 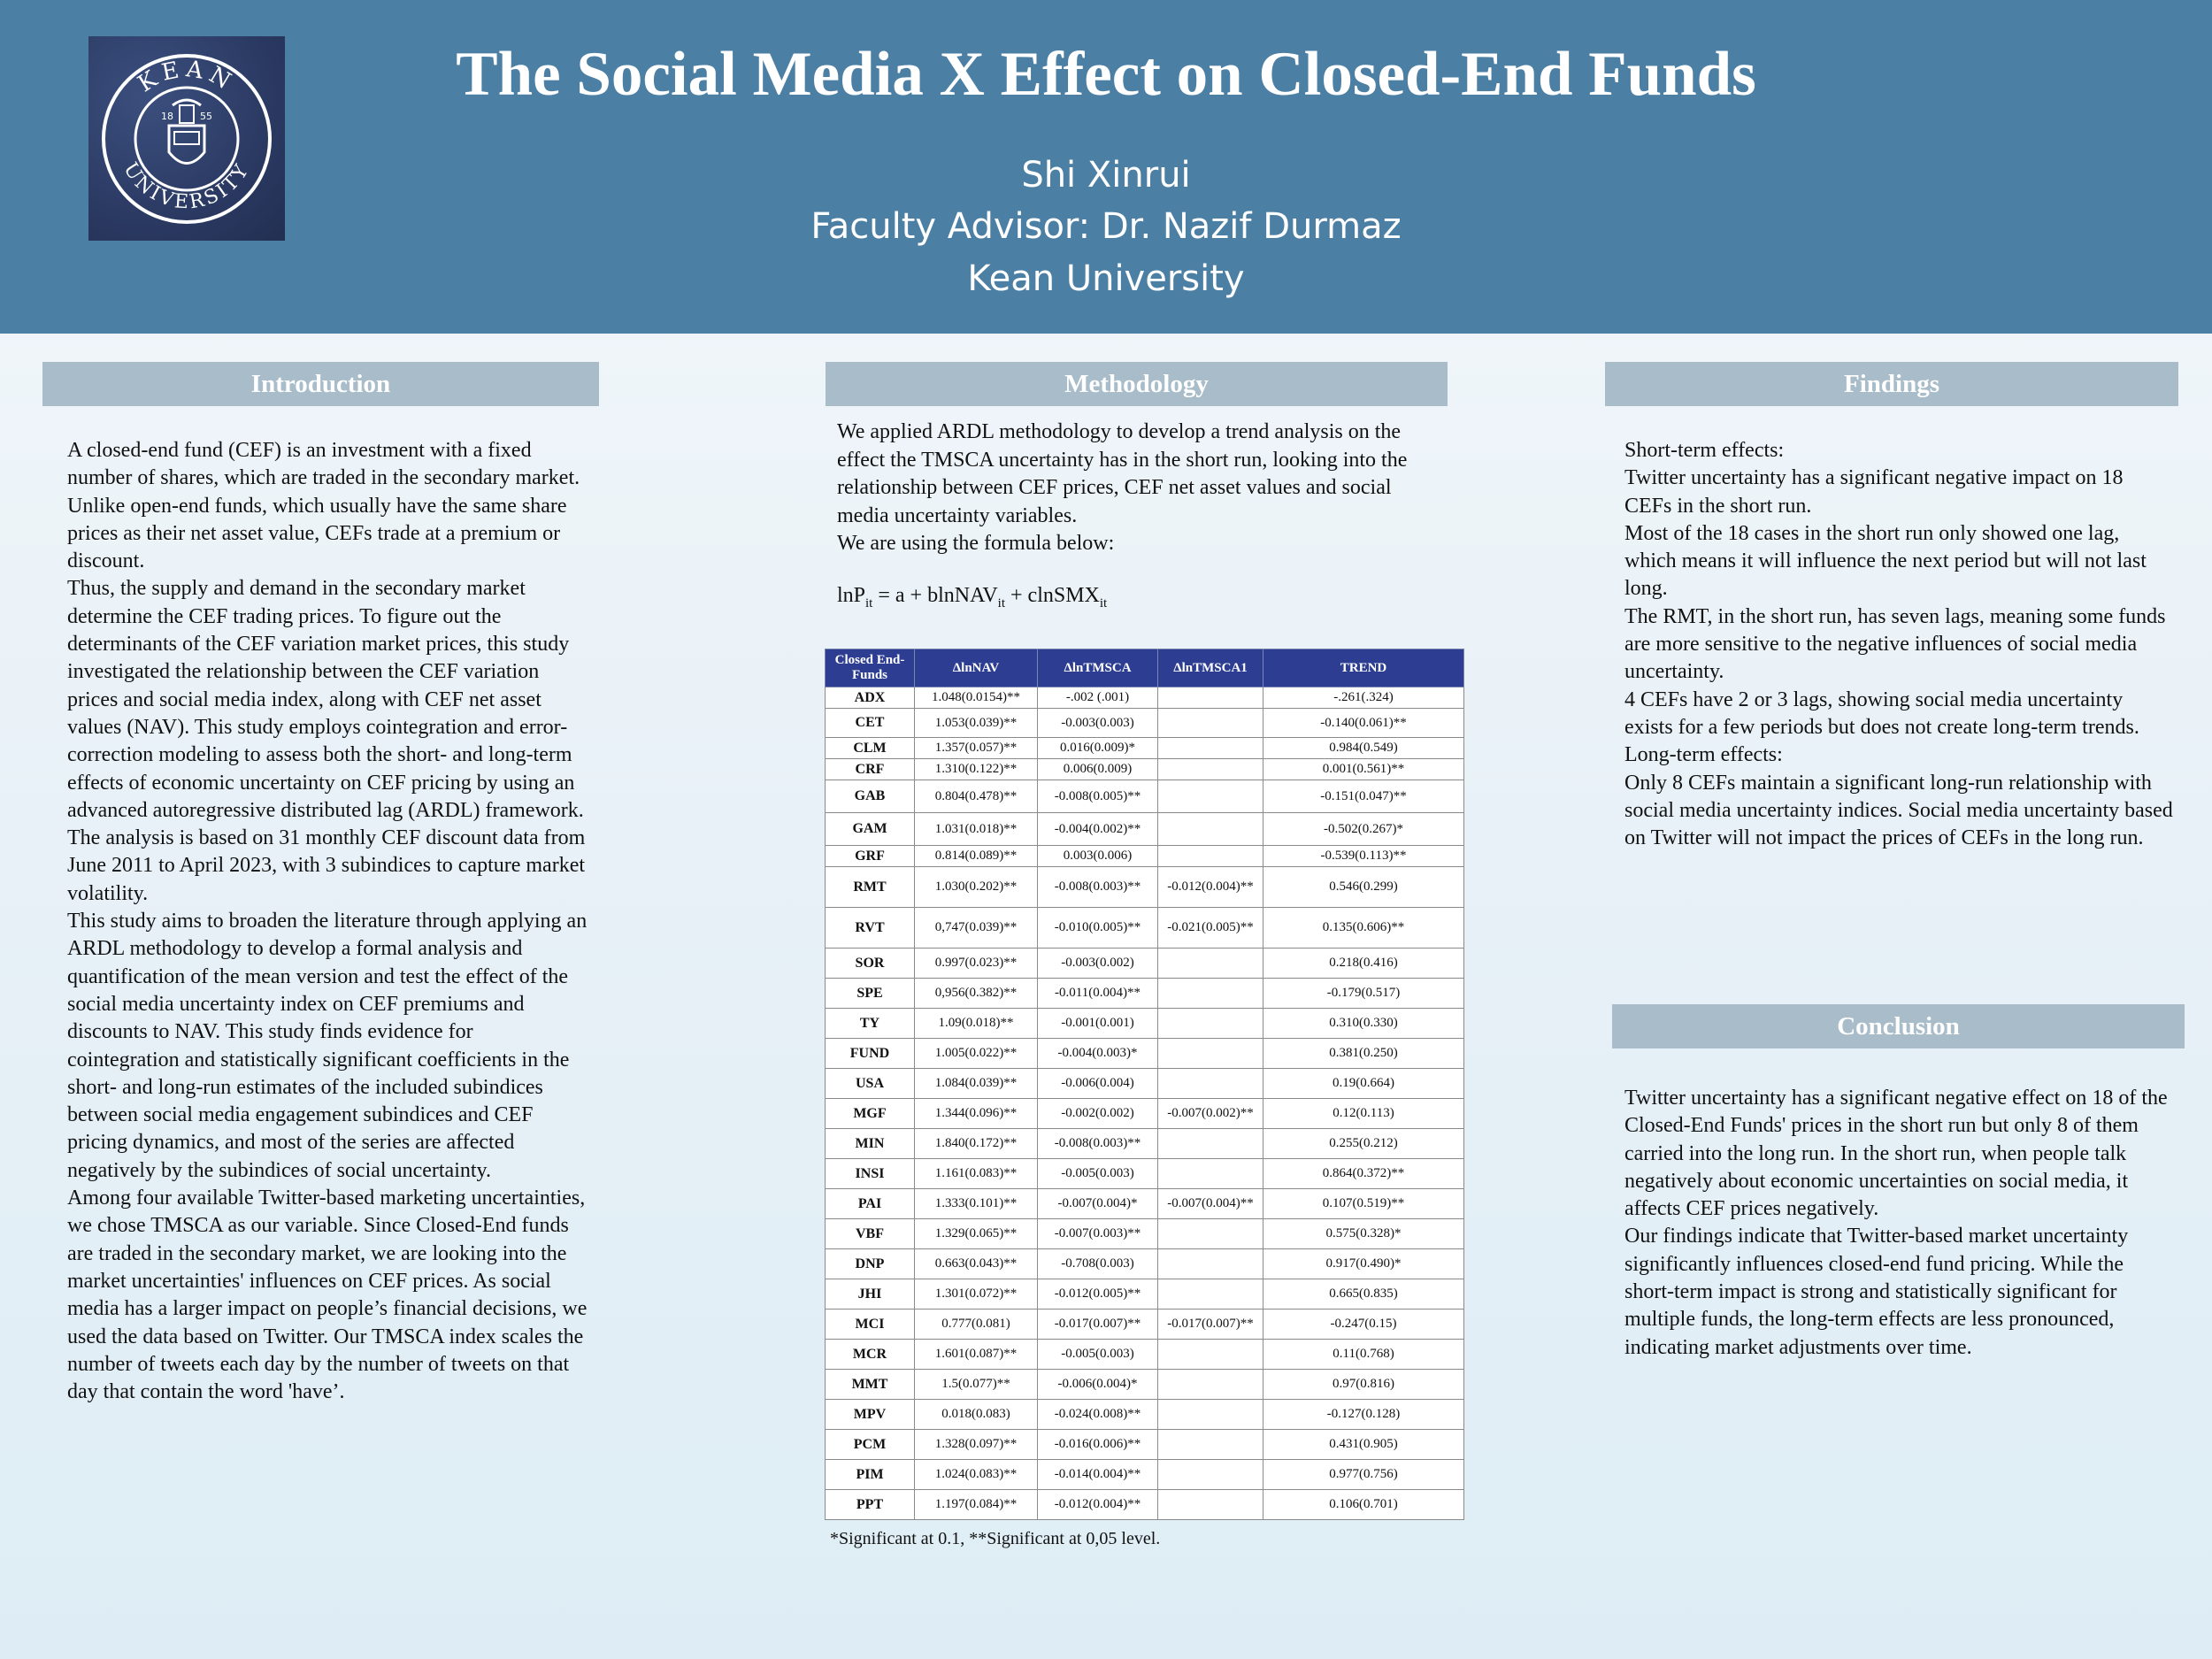 What do you see at coordinates (976, 856) in the screenshot?
I see `coefficient-cell: 0.814(0.089)**` at bounding box center [976, 856].